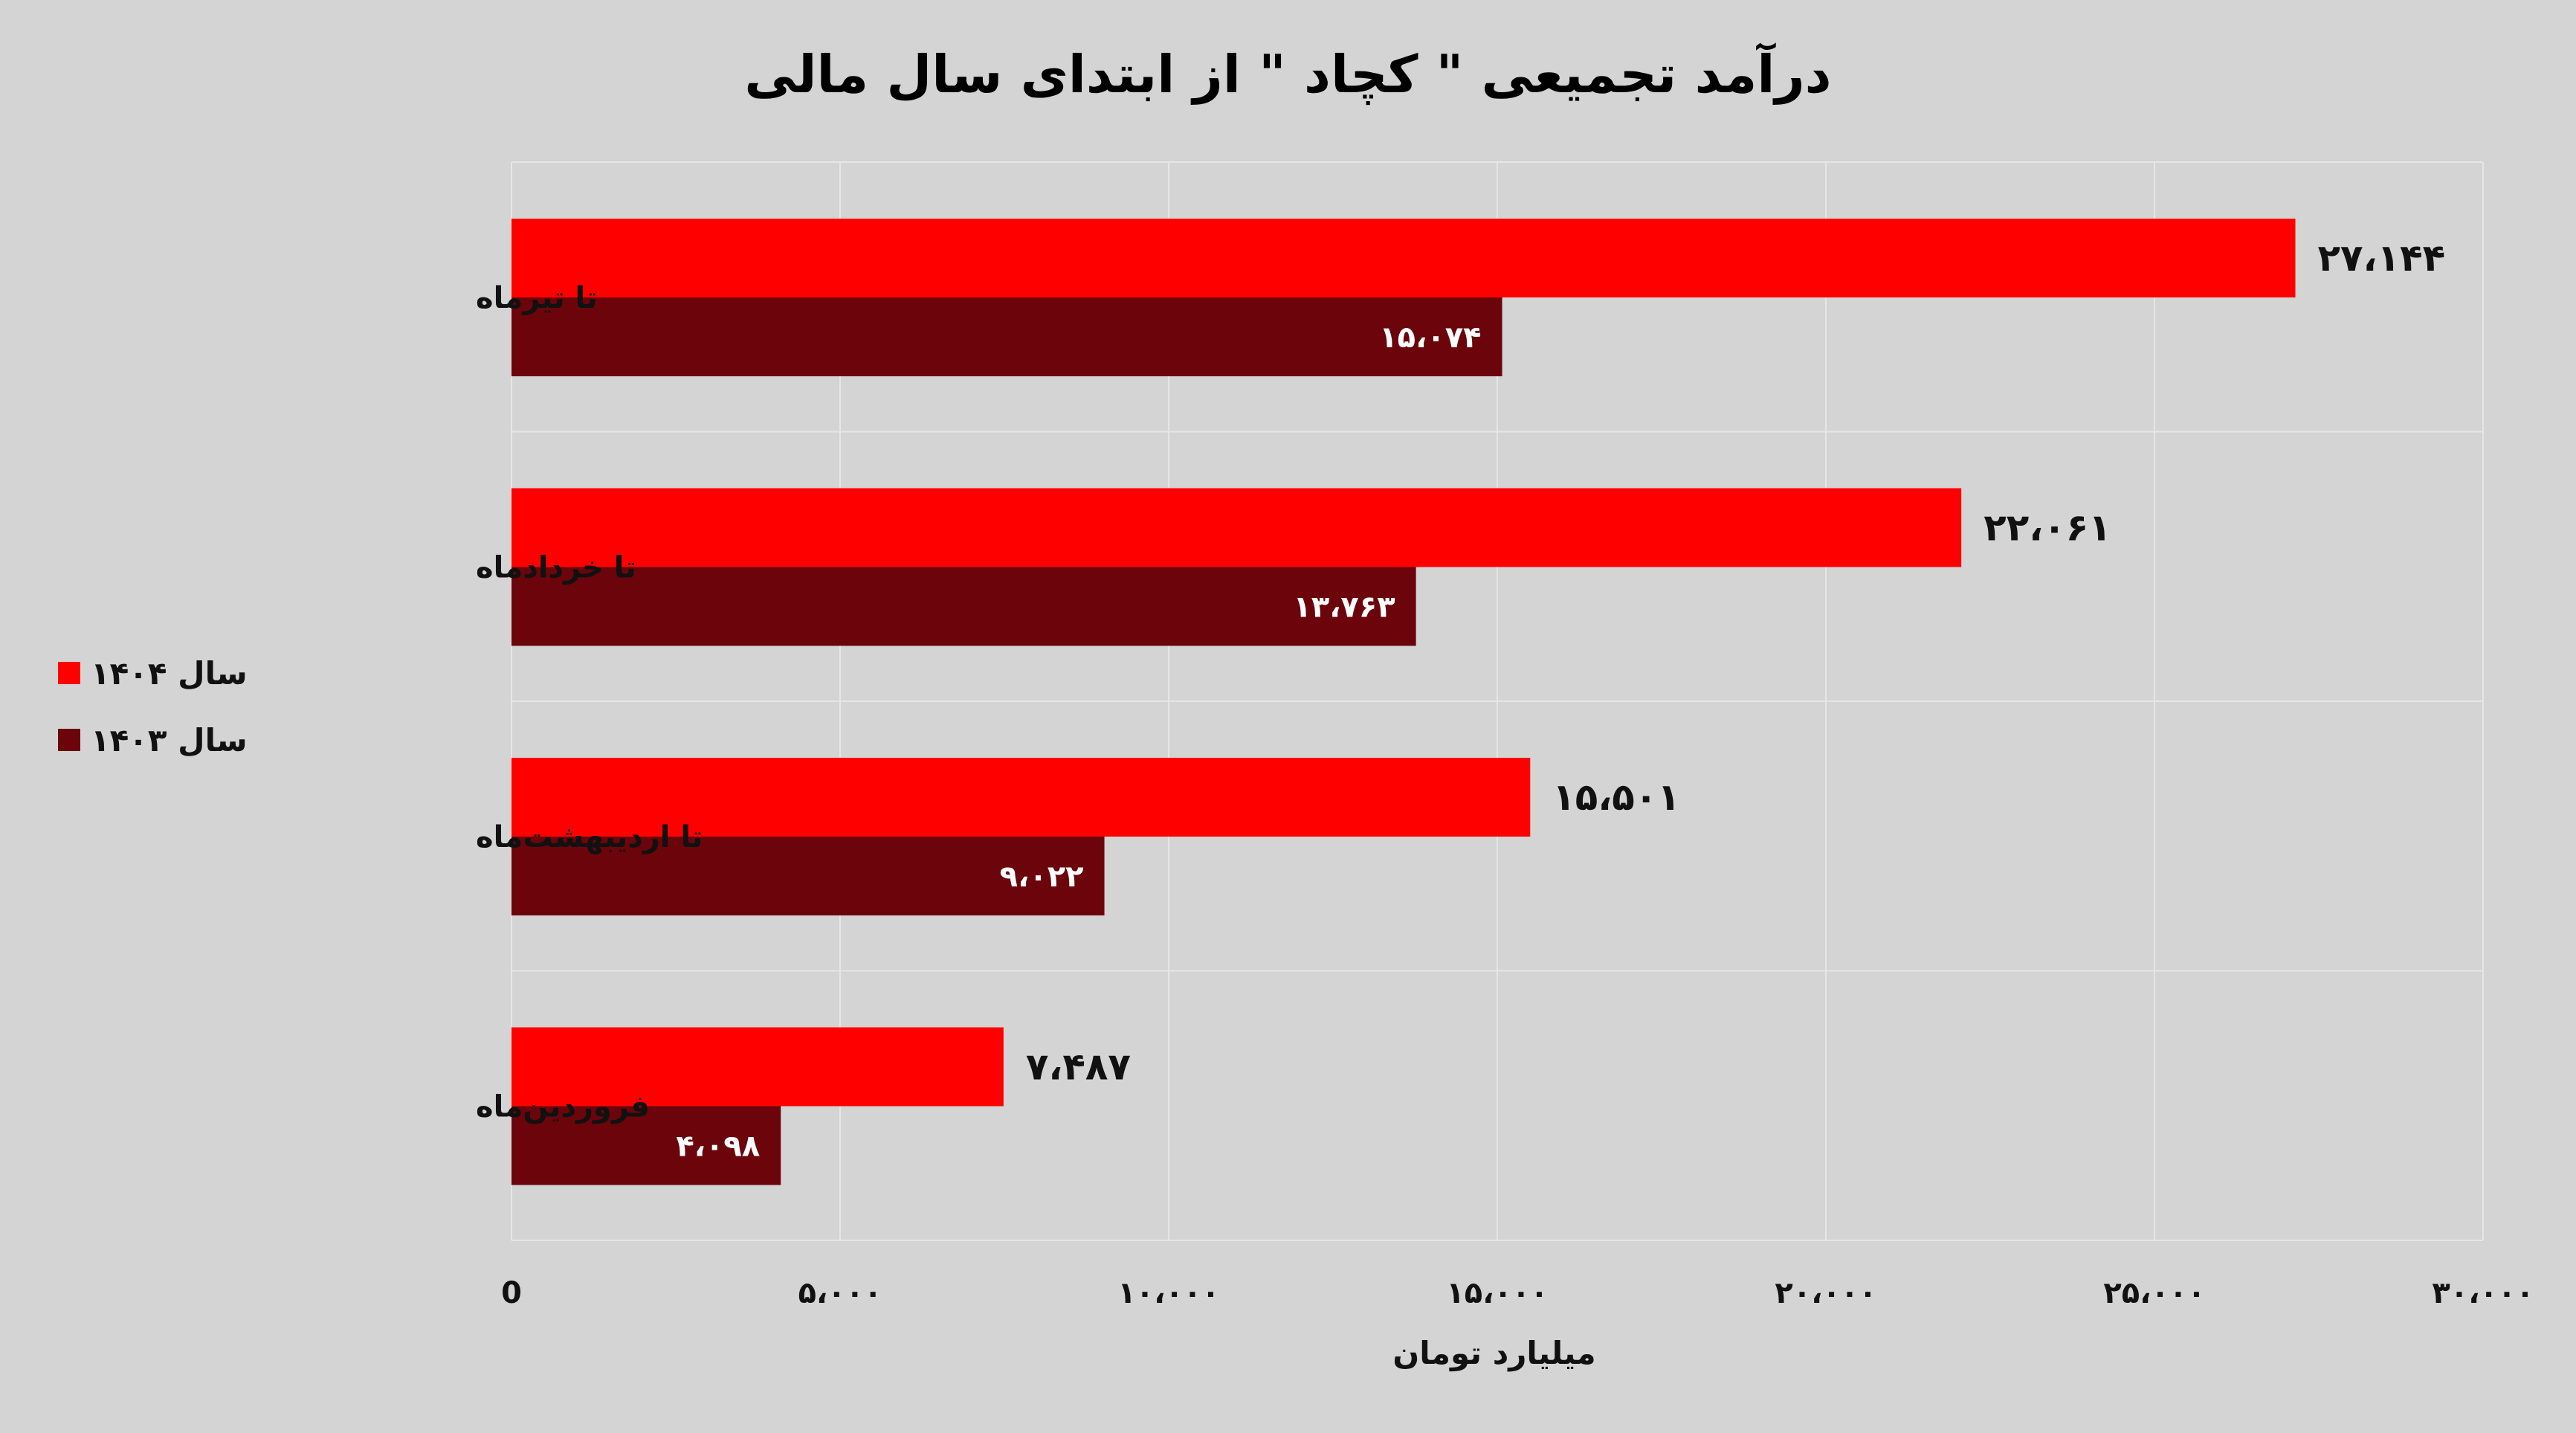  Describe the element at coordinates (556, 568) in the screenshot. I see `category-label-1: تا خردادماه` at that location.